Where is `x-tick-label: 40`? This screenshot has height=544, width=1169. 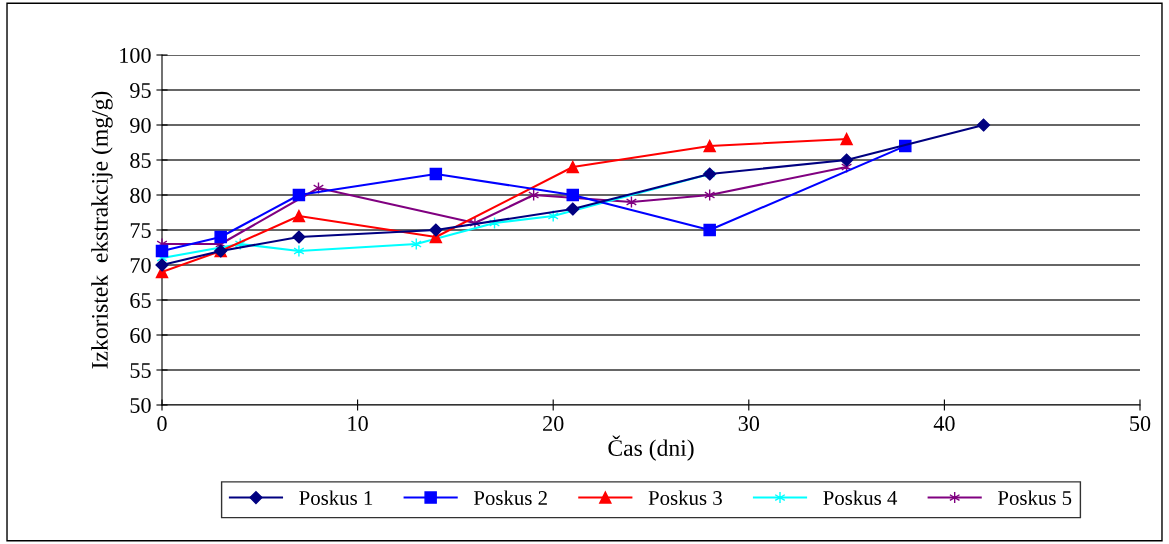
x-tick-label: 40 is located at coordinates (944, 424).